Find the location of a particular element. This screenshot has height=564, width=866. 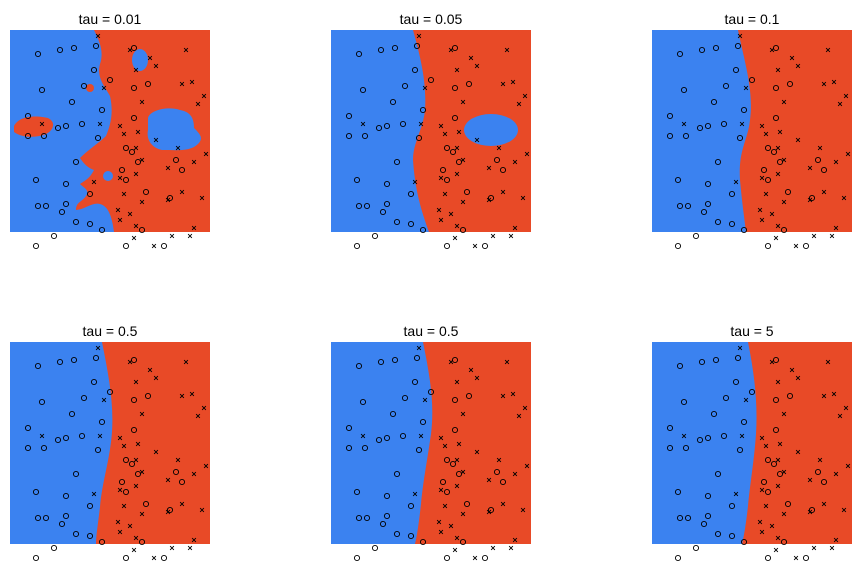

class-1-region is located at coordinates (473, 443).